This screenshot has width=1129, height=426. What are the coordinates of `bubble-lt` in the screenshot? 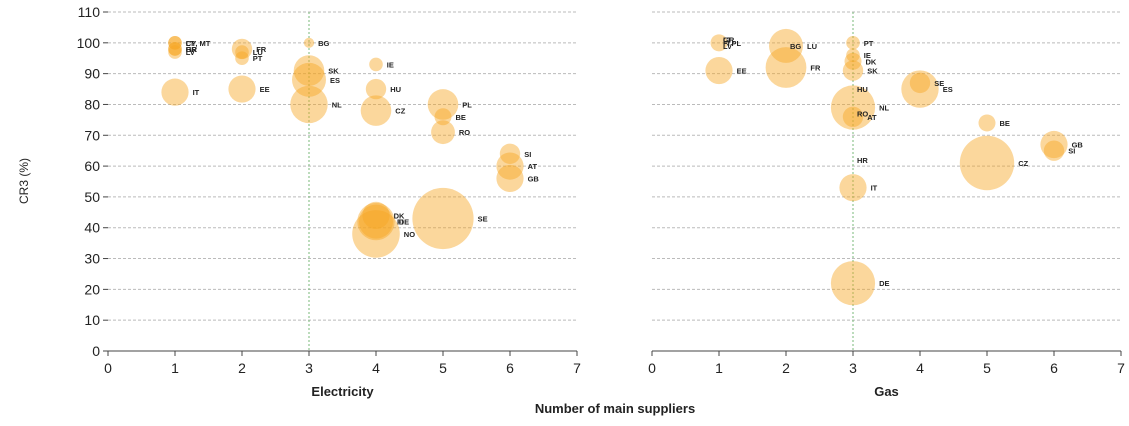 It's located at (175, 43).